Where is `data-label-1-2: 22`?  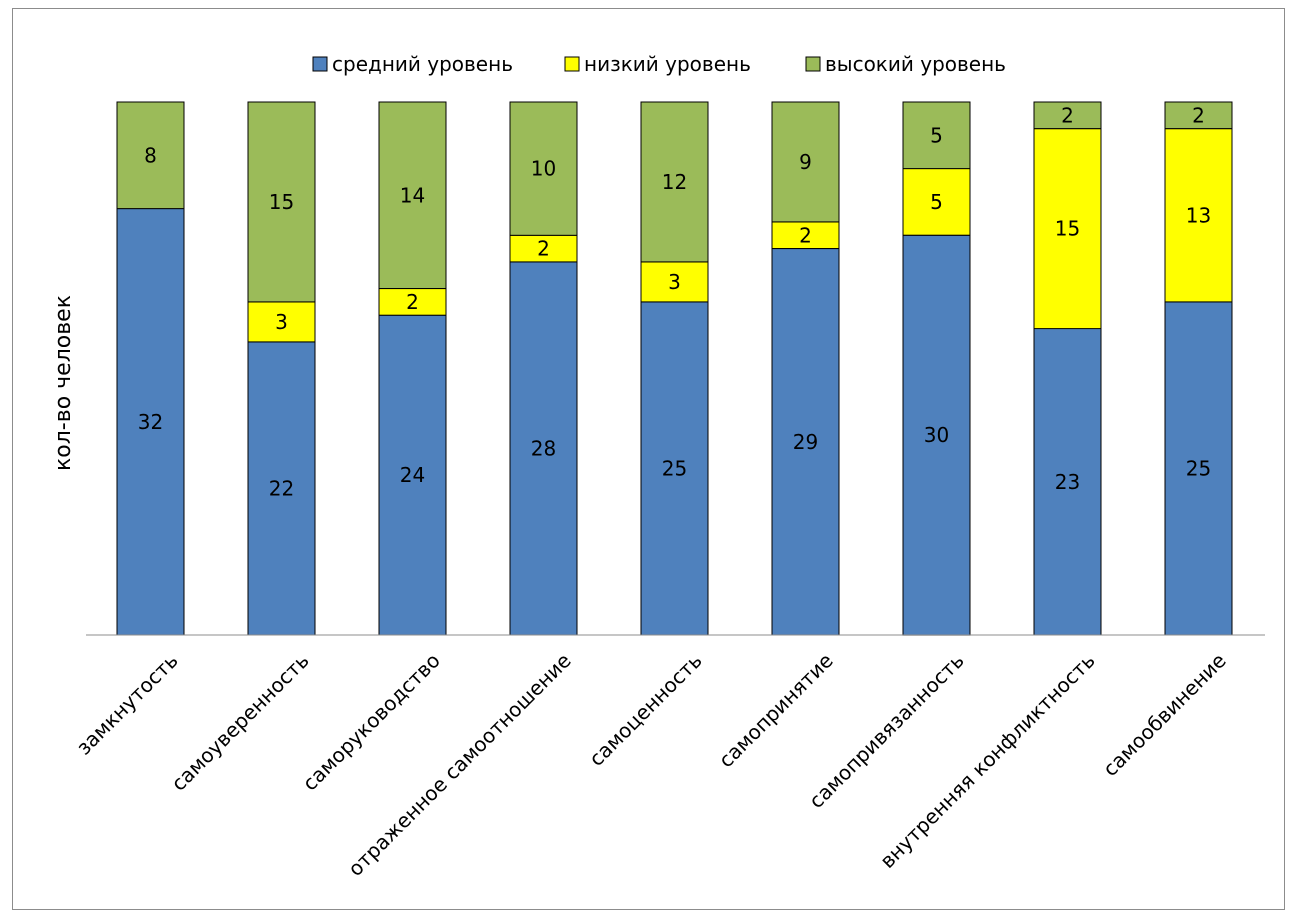 data-label-1-2: 22 is located at coordinates (281, 488).